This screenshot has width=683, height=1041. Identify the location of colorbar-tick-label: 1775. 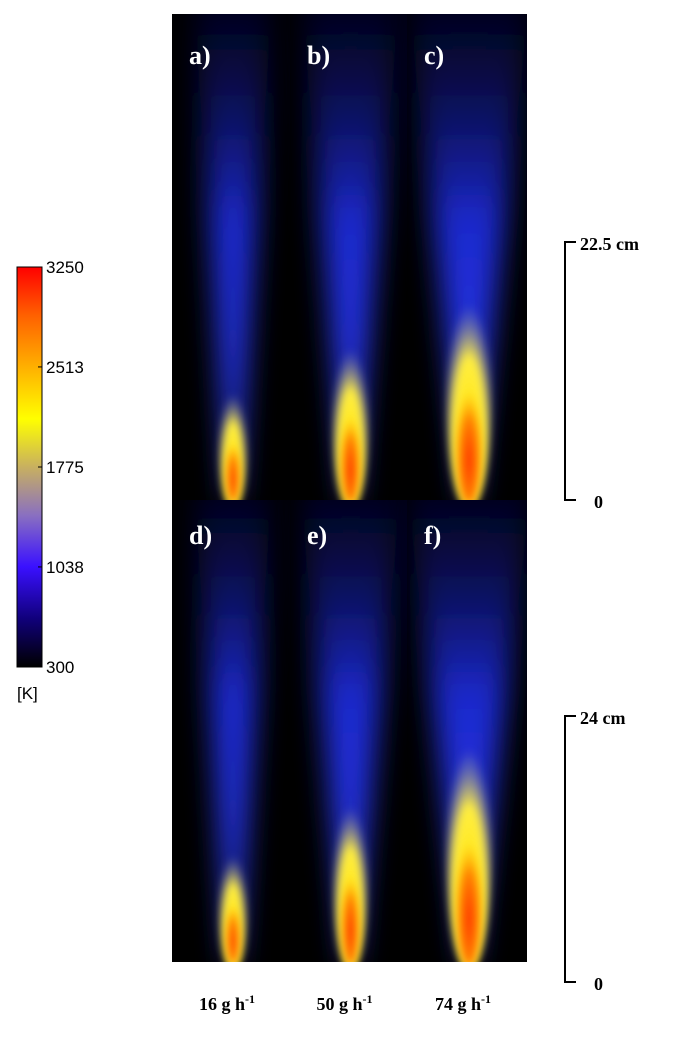
(65, 467).